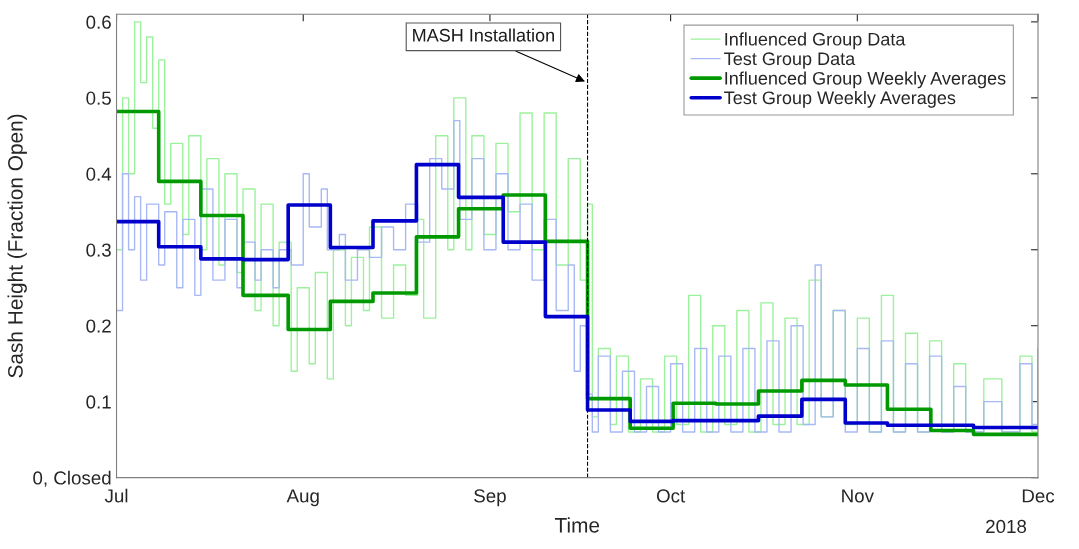  I want to click on y-tick-label: 0.5, so click(98, 98).